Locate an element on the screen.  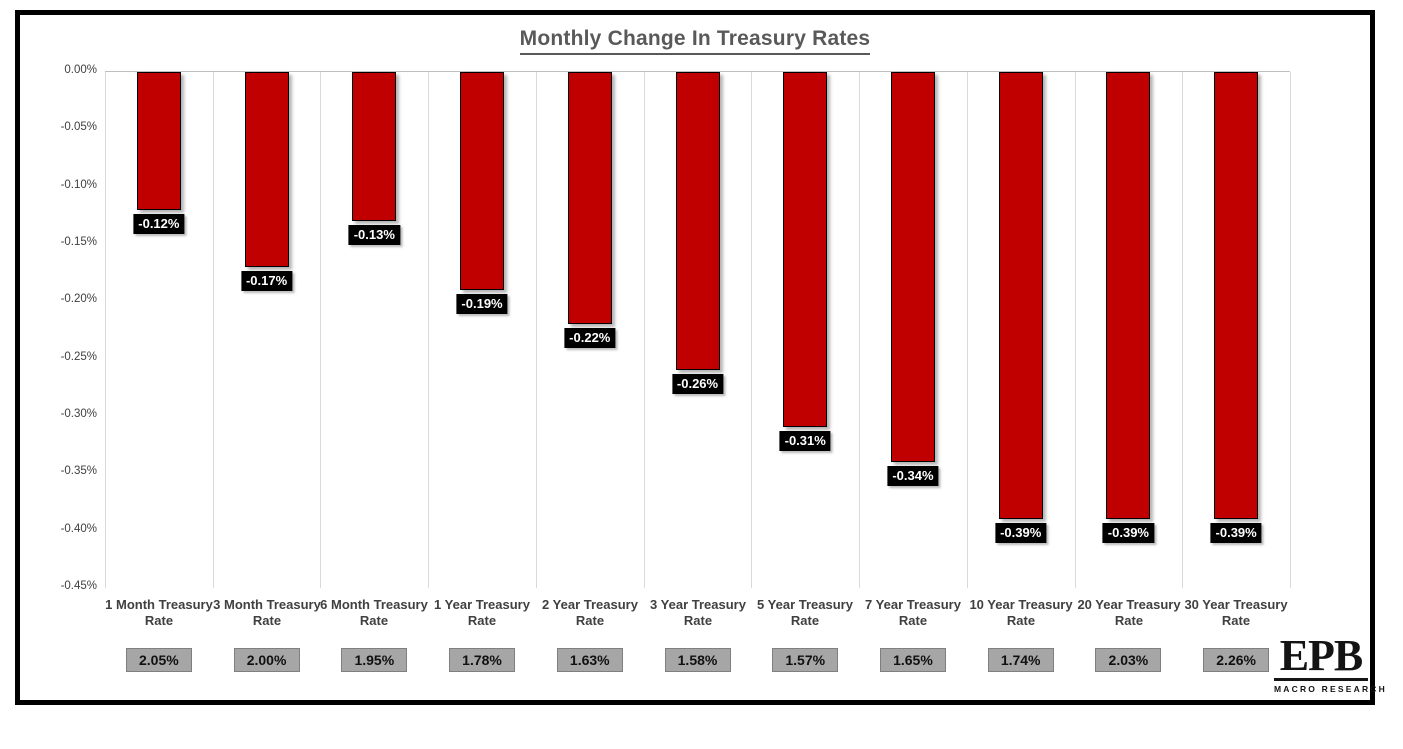
category-label: 5 Year Treasury Rate is located at coordinates (805, 613).